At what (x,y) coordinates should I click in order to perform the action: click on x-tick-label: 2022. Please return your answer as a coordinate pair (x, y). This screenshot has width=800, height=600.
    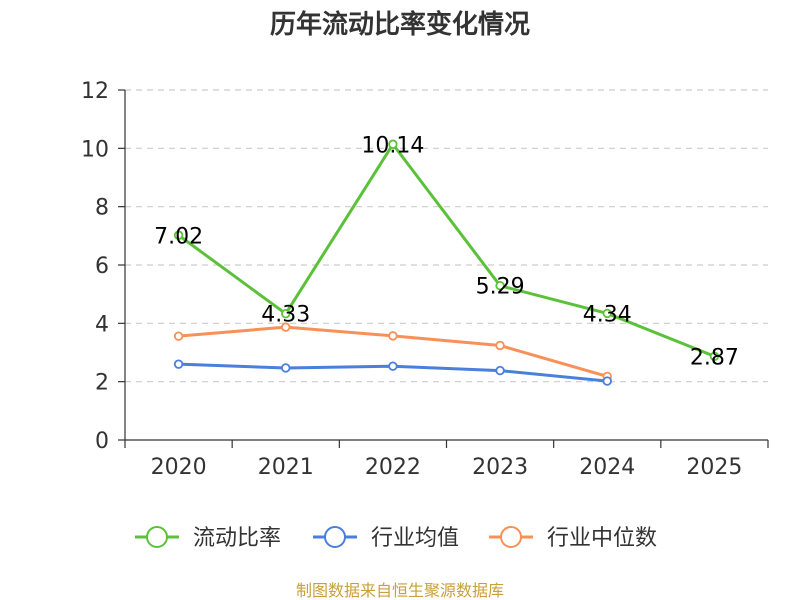
    Looking at the image, I should click on (393, 467).